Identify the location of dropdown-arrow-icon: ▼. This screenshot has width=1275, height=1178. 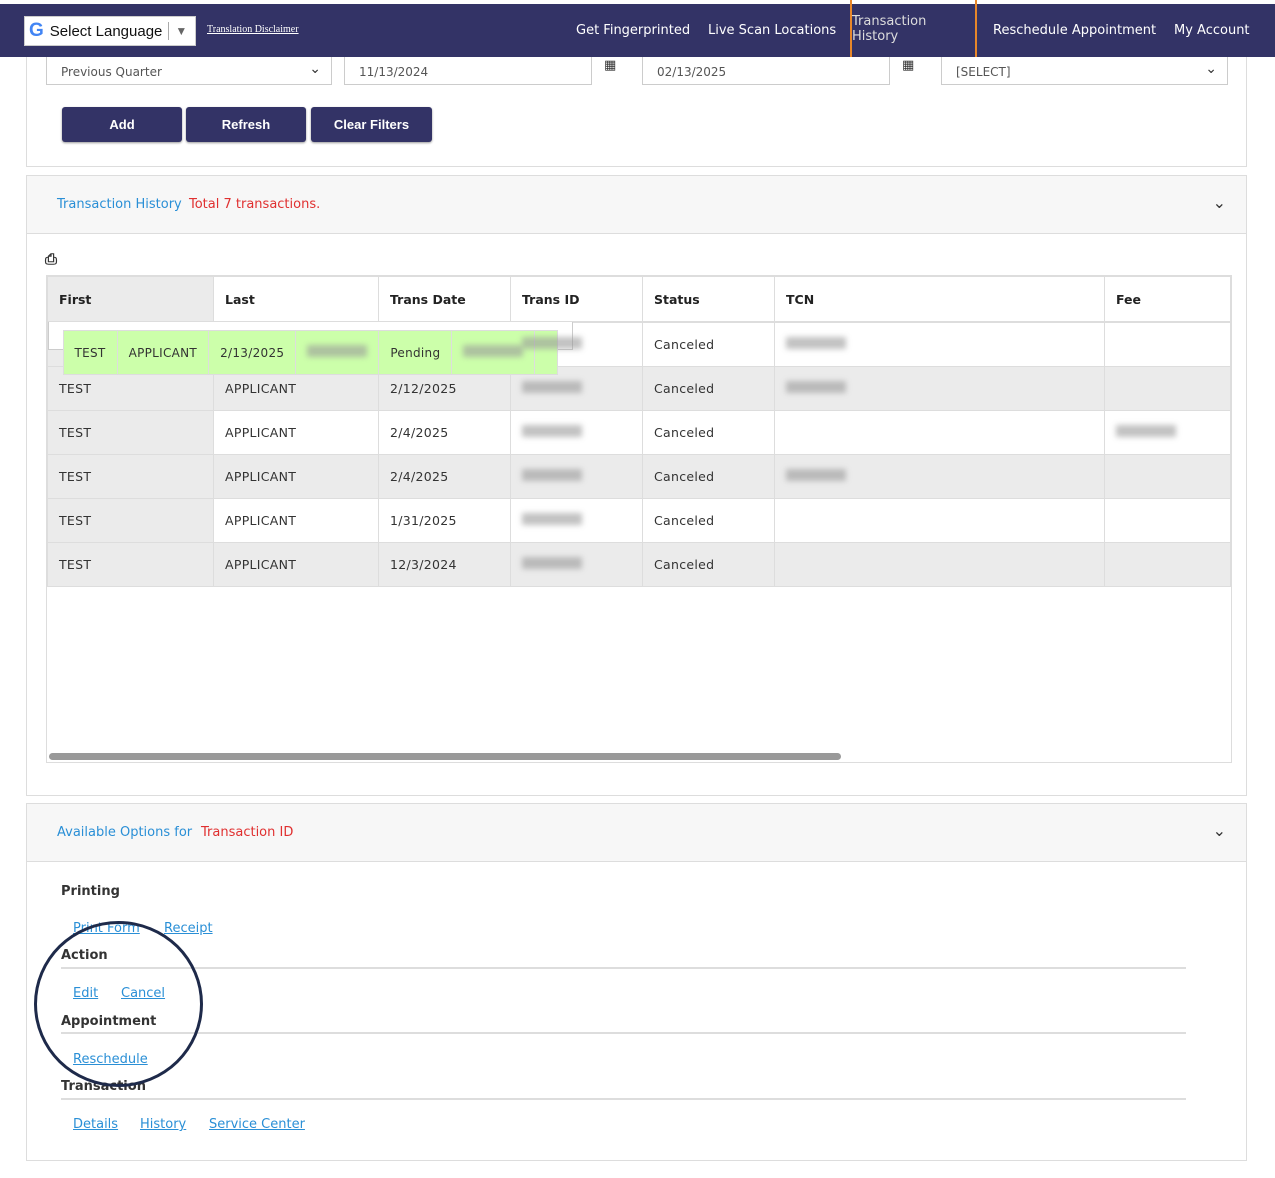
(181, 31).